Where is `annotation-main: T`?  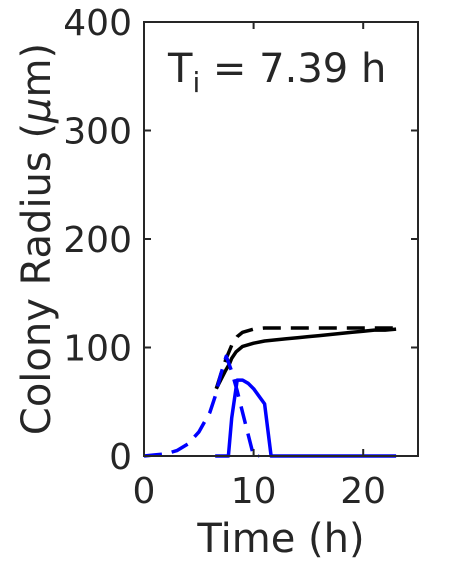 annotation-main: T is located at coordinates (180, 69).